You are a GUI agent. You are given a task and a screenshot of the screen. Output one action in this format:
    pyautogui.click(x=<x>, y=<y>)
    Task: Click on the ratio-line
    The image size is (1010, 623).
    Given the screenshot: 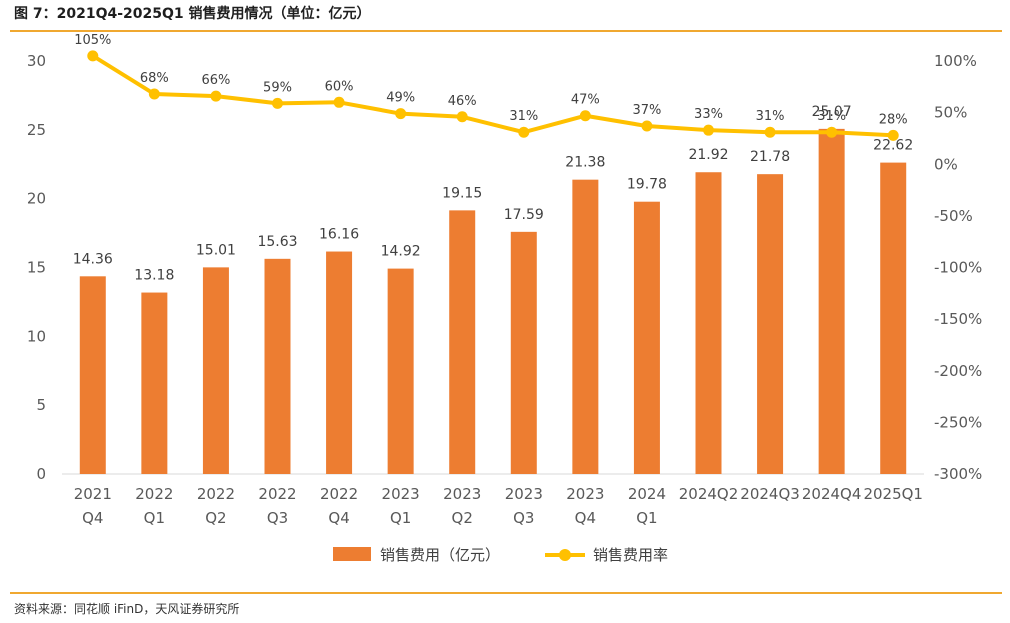 What is the action you would take?
    pyautogui.click(x=492, y=96)
    